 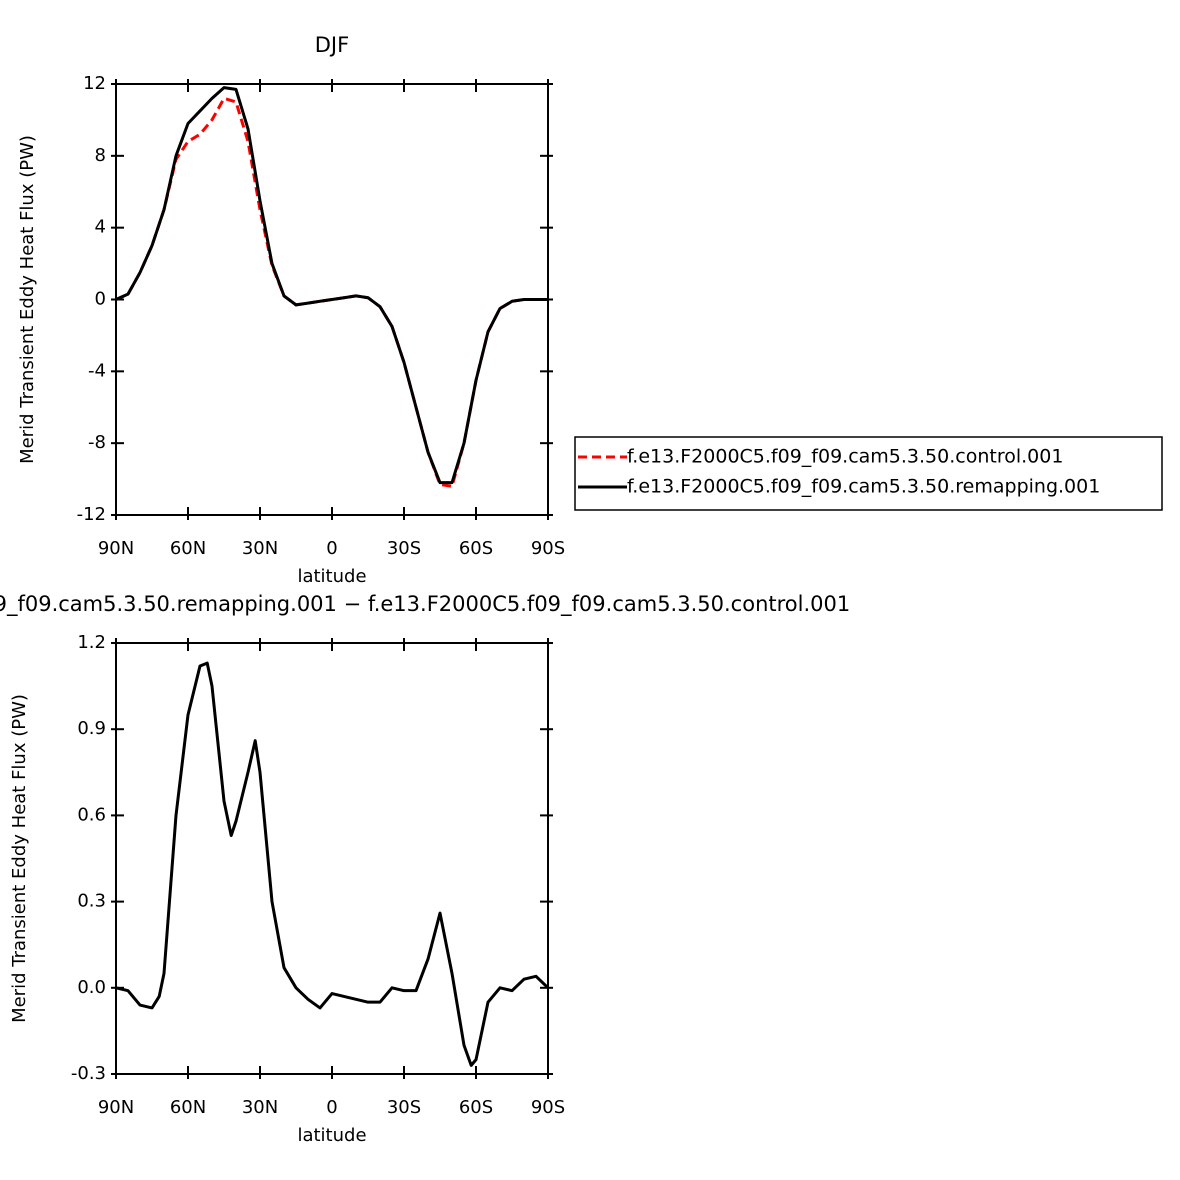 I want to click on y-tick-label: -0.3, so click(x=88, y=1073).